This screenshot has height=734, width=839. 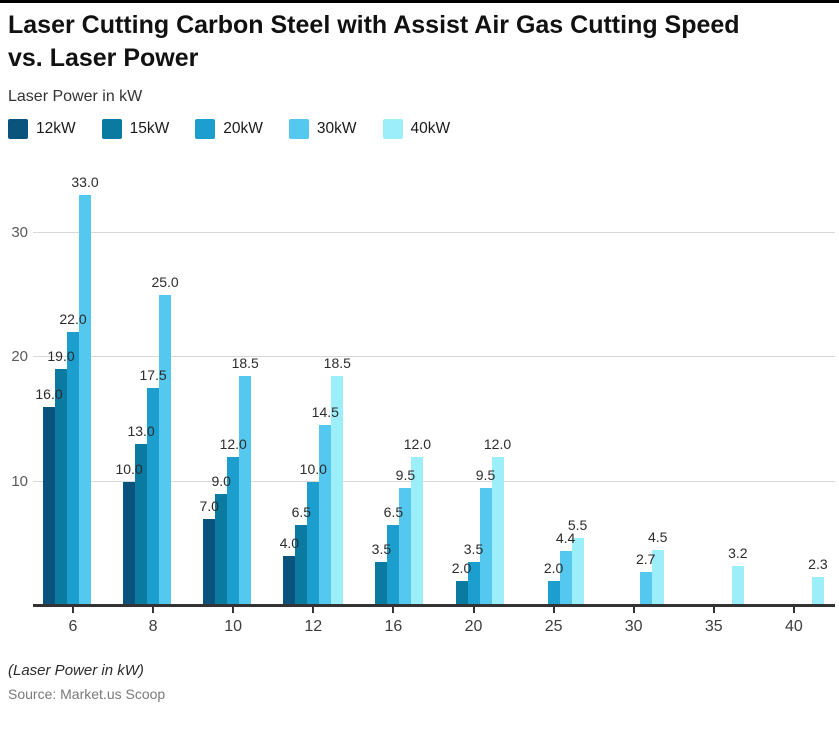 I want to click on legend-item-15kW: 15kW, so click(x=135, y=129).